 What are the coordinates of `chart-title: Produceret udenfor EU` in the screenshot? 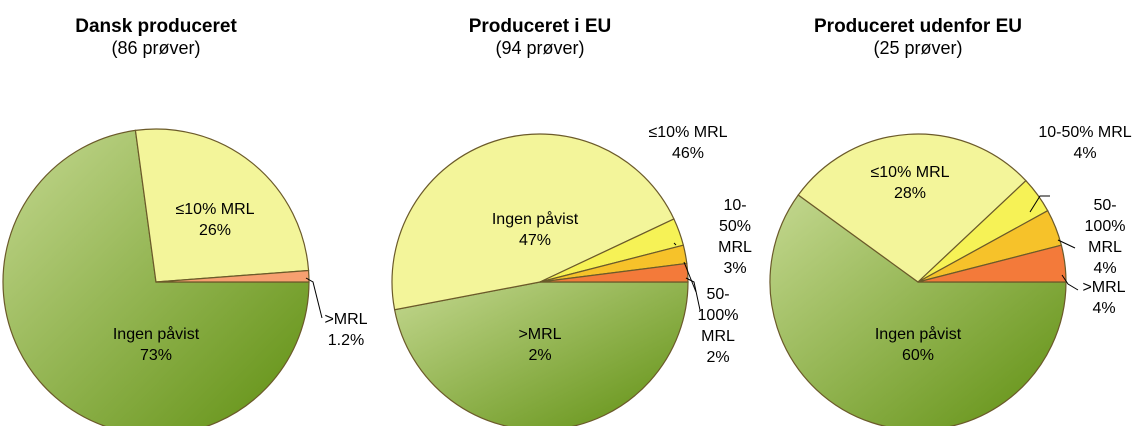 It's located at (918, 26).